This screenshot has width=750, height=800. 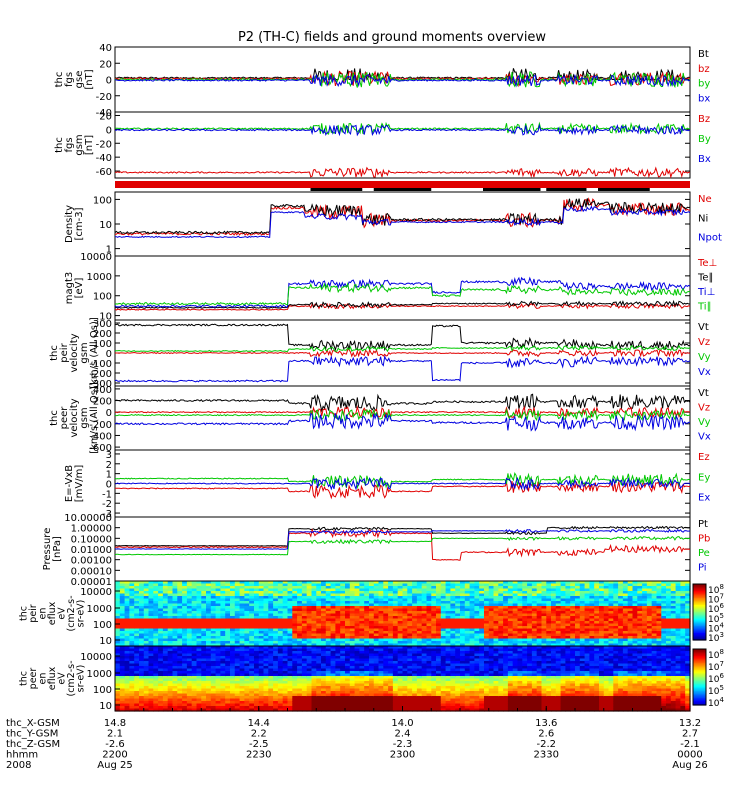 What do you see at coordinates (402, 184) in the screenshot?
I see `mode-bar-red` at bounding box center [402, 184].